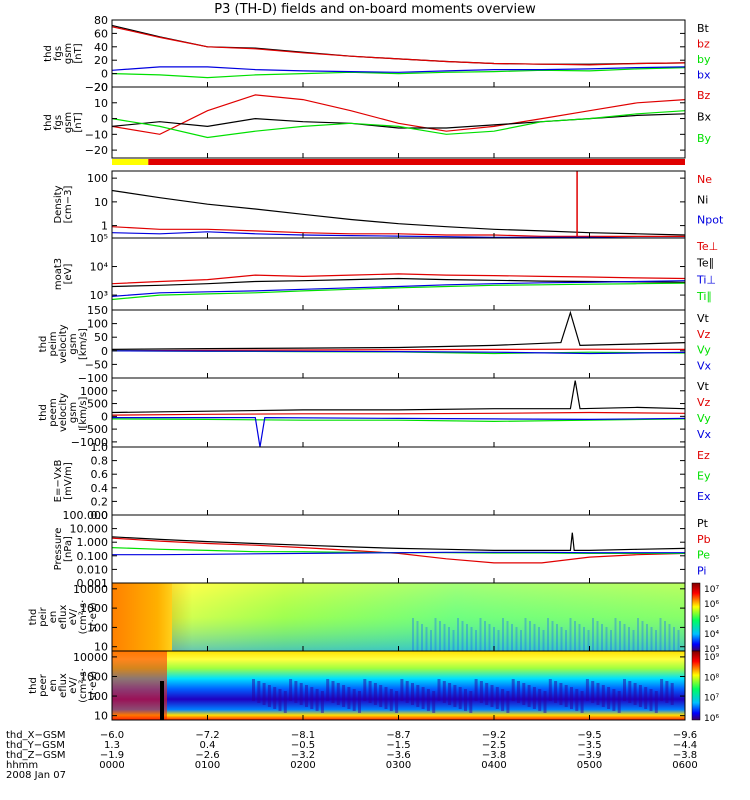  I want to click on series-Te∥, so click(398, 282).